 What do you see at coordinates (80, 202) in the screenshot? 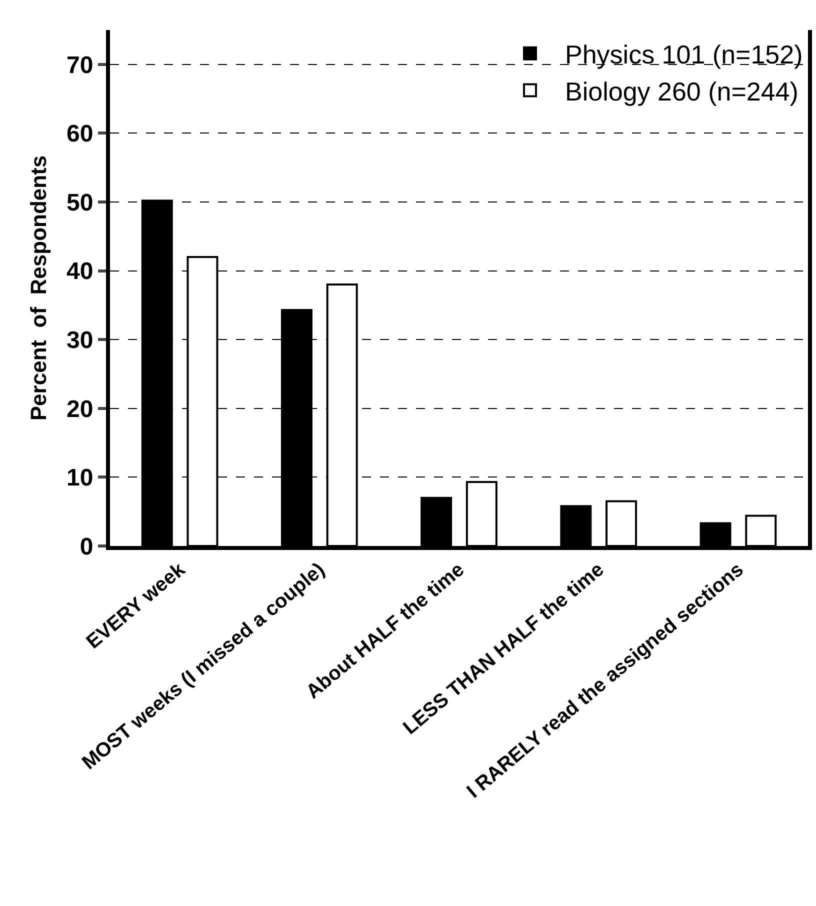
I see `y-tick-label: 50` at bounding box center [80, 202].